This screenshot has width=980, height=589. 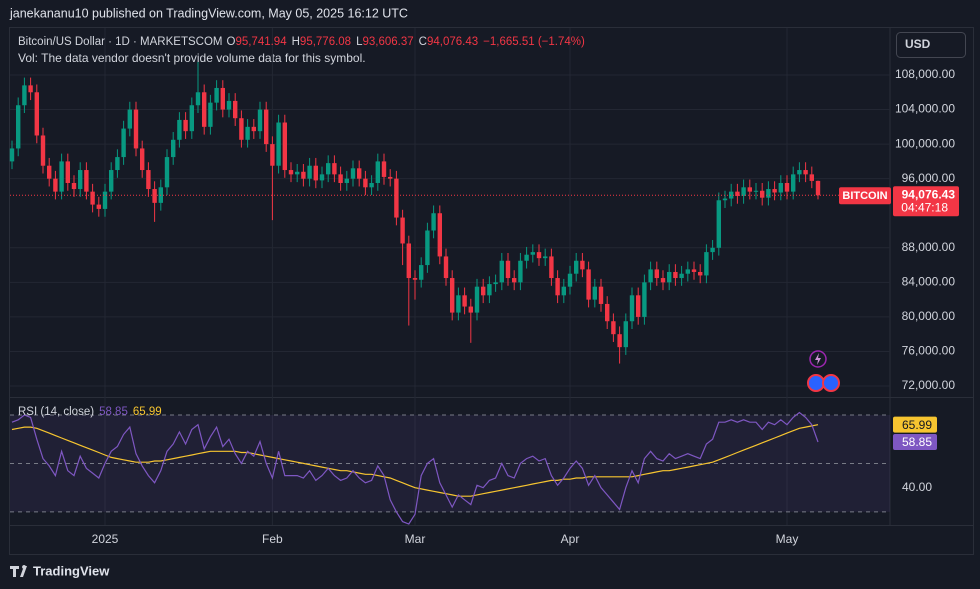 I want to click on rsi-legend: RSI (14, close) 58.85 65.99, so click(x=90, y=412).